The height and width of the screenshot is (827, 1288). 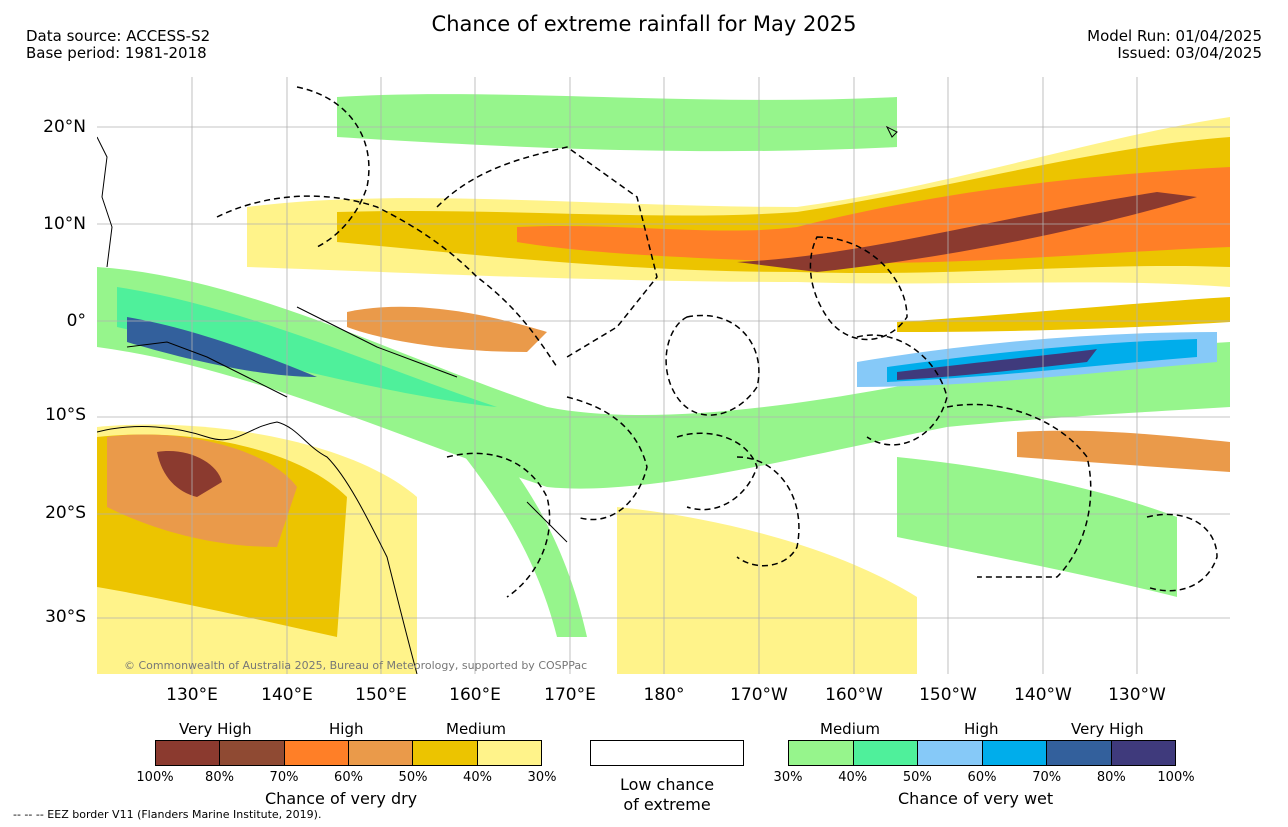 I want to click on lon-label-140w: 140°W, so click(x=1043, y=695).